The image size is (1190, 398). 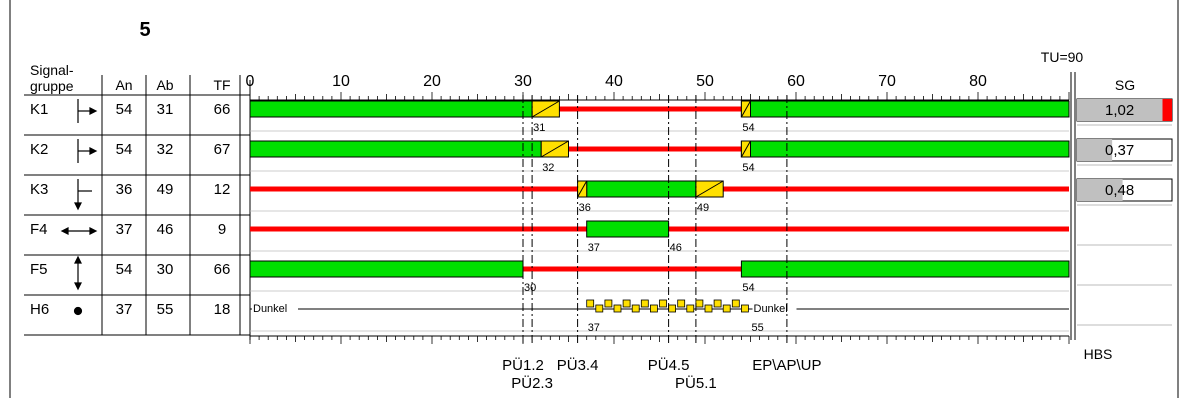 What do you see at coordinates (546, 317) in the screenshot?
I see `signal-row-h6: H6 37 55 18 Dunkel Dunkel 37 55` at bounding box center [546, 317].